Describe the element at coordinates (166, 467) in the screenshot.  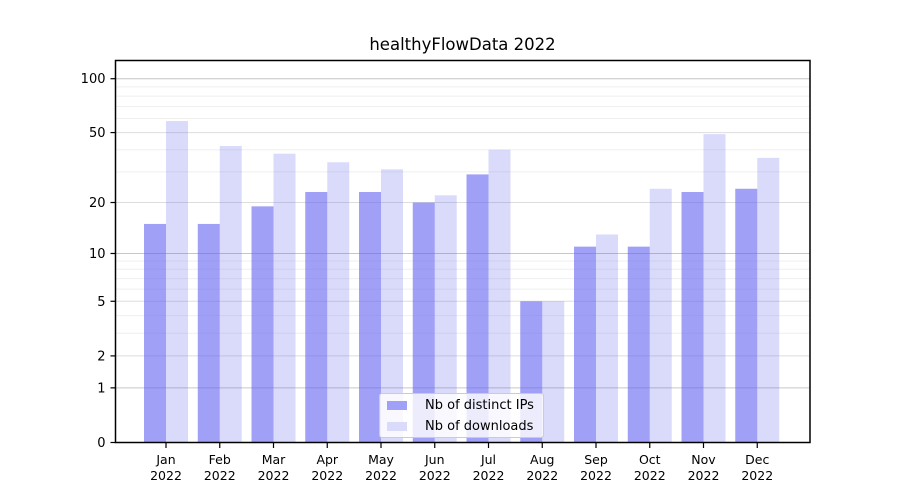
I see `x-tick-label-jan: Jan 2022` at that location.